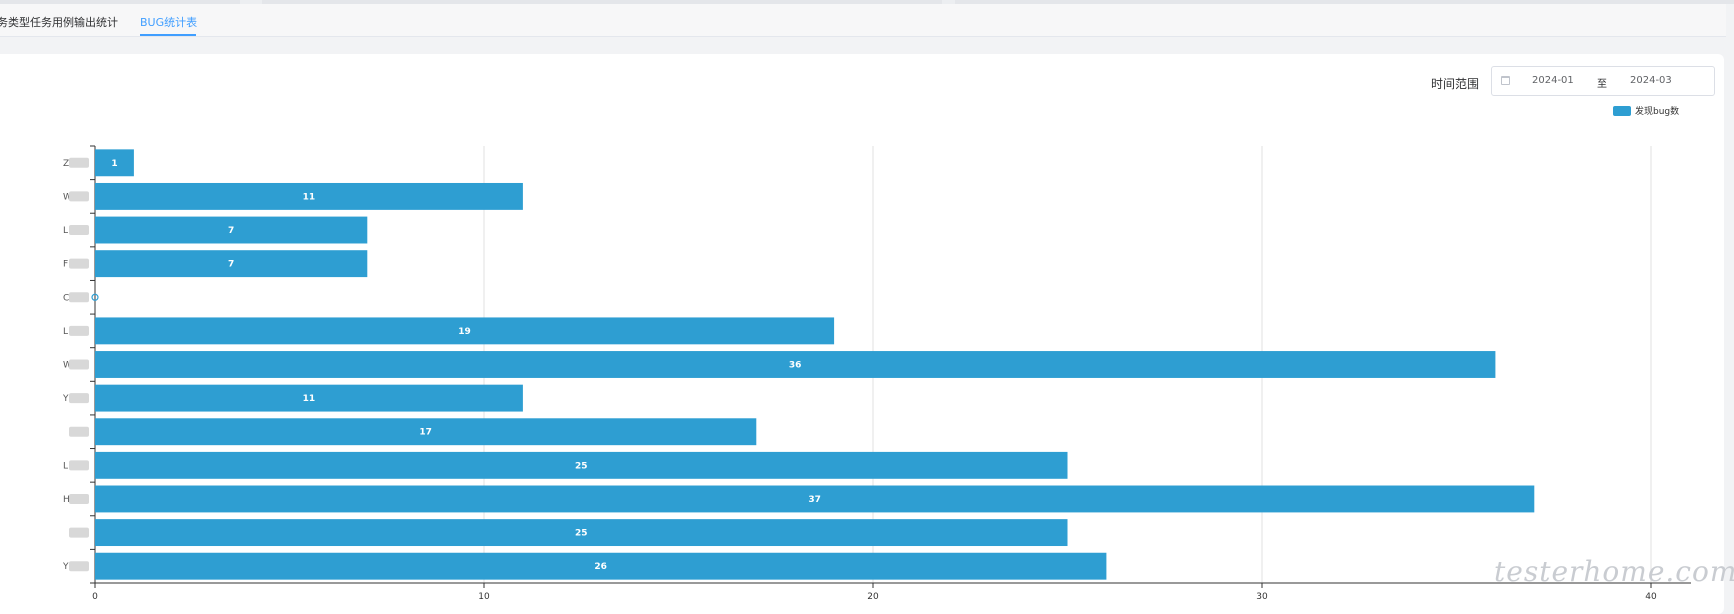  What do you see at coordinates (1553, 80) in the screenshot?
I see `date-range-start: 2024-01` at bounding box center [1553, 80].